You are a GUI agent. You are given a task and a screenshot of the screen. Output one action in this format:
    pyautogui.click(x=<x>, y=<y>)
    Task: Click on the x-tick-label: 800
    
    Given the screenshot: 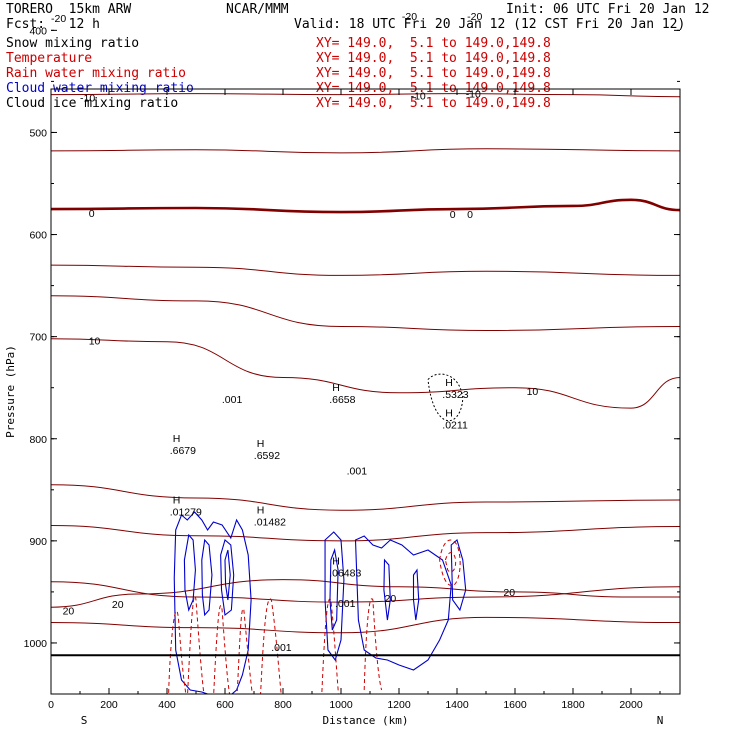 What is the action you would take?
    pyautogui.click(x=283, y=705)
    